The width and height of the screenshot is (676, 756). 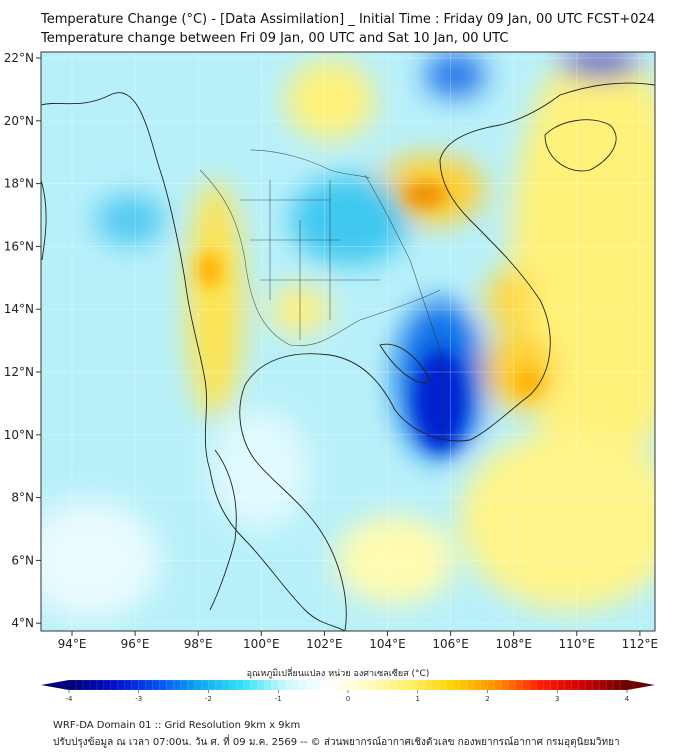 What do you see at coordinates (22, 623) in the screenshot?
I see `lat-tick-label: 4°N` at bounding box center [22, 623].